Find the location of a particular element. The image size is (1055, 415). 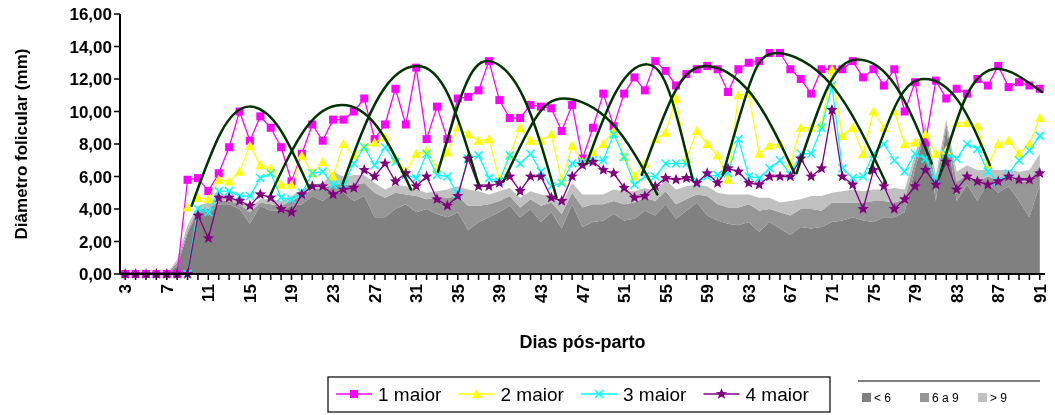

legend-label: < 6 is located at coordinates (883, 398).